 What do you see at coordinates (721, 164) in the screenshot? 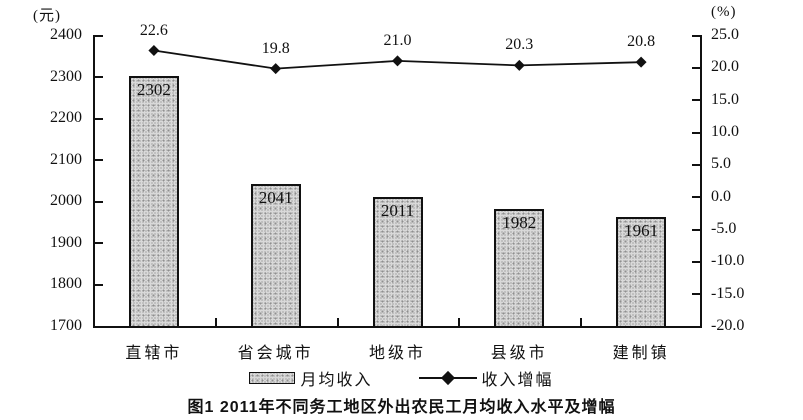
I see `y-right-tick-label: 5.0` at bounding box center [721, 164].